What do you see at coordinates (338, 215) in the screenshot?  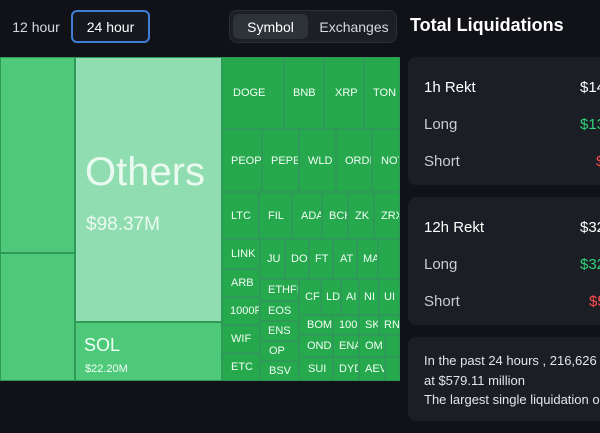 I see `tile-label: BCH` at bounding box center [338, 215].